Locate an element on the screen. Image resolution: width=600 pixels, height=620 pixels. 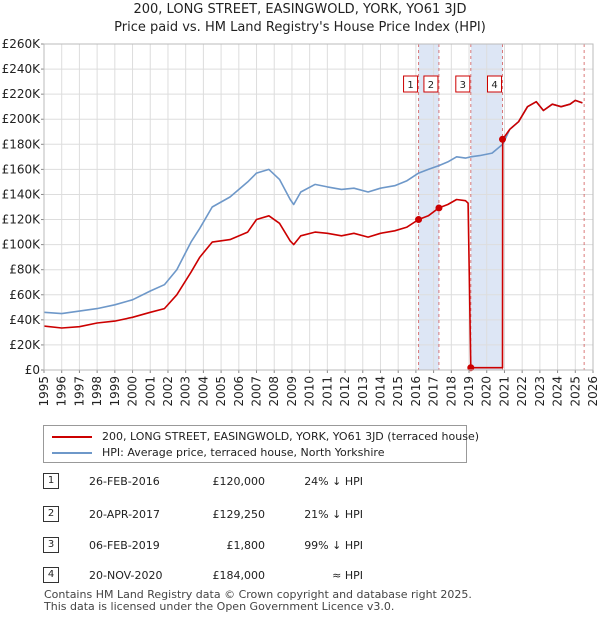
table-row: 2 20-APR-2017 £129,250 21% ↓ HPI is located at coordinates (243, 515).